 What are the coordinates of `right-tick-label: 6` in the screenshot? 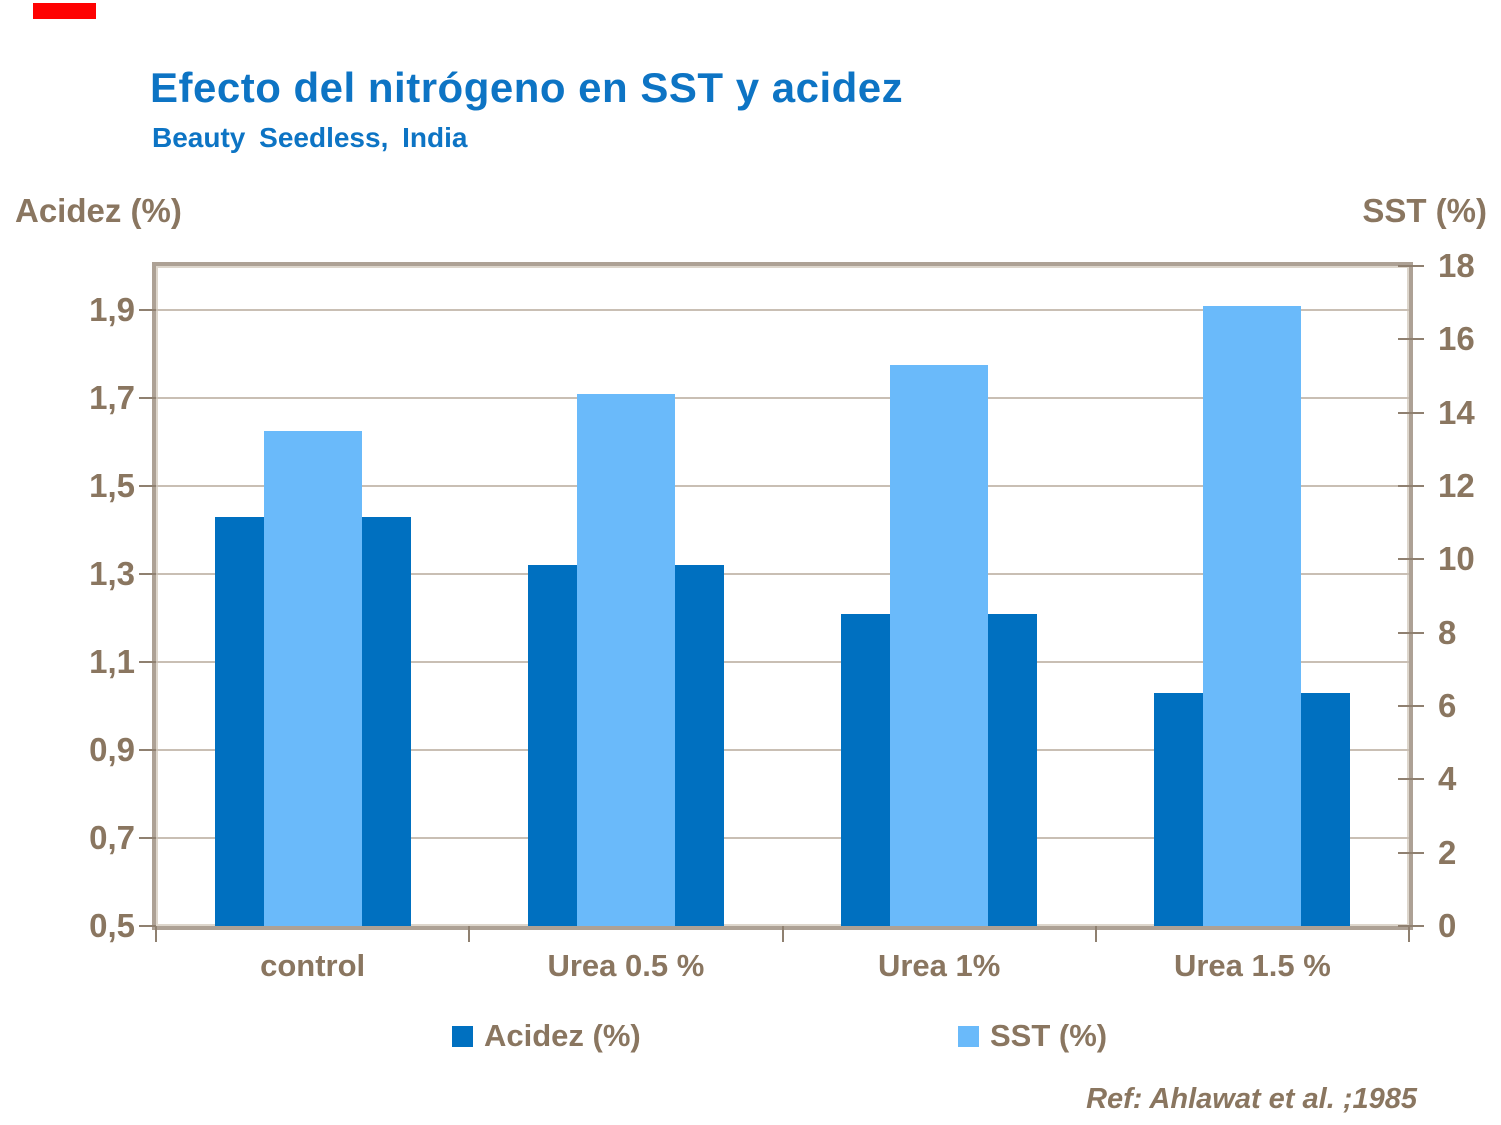 It's located at (1447, 705).